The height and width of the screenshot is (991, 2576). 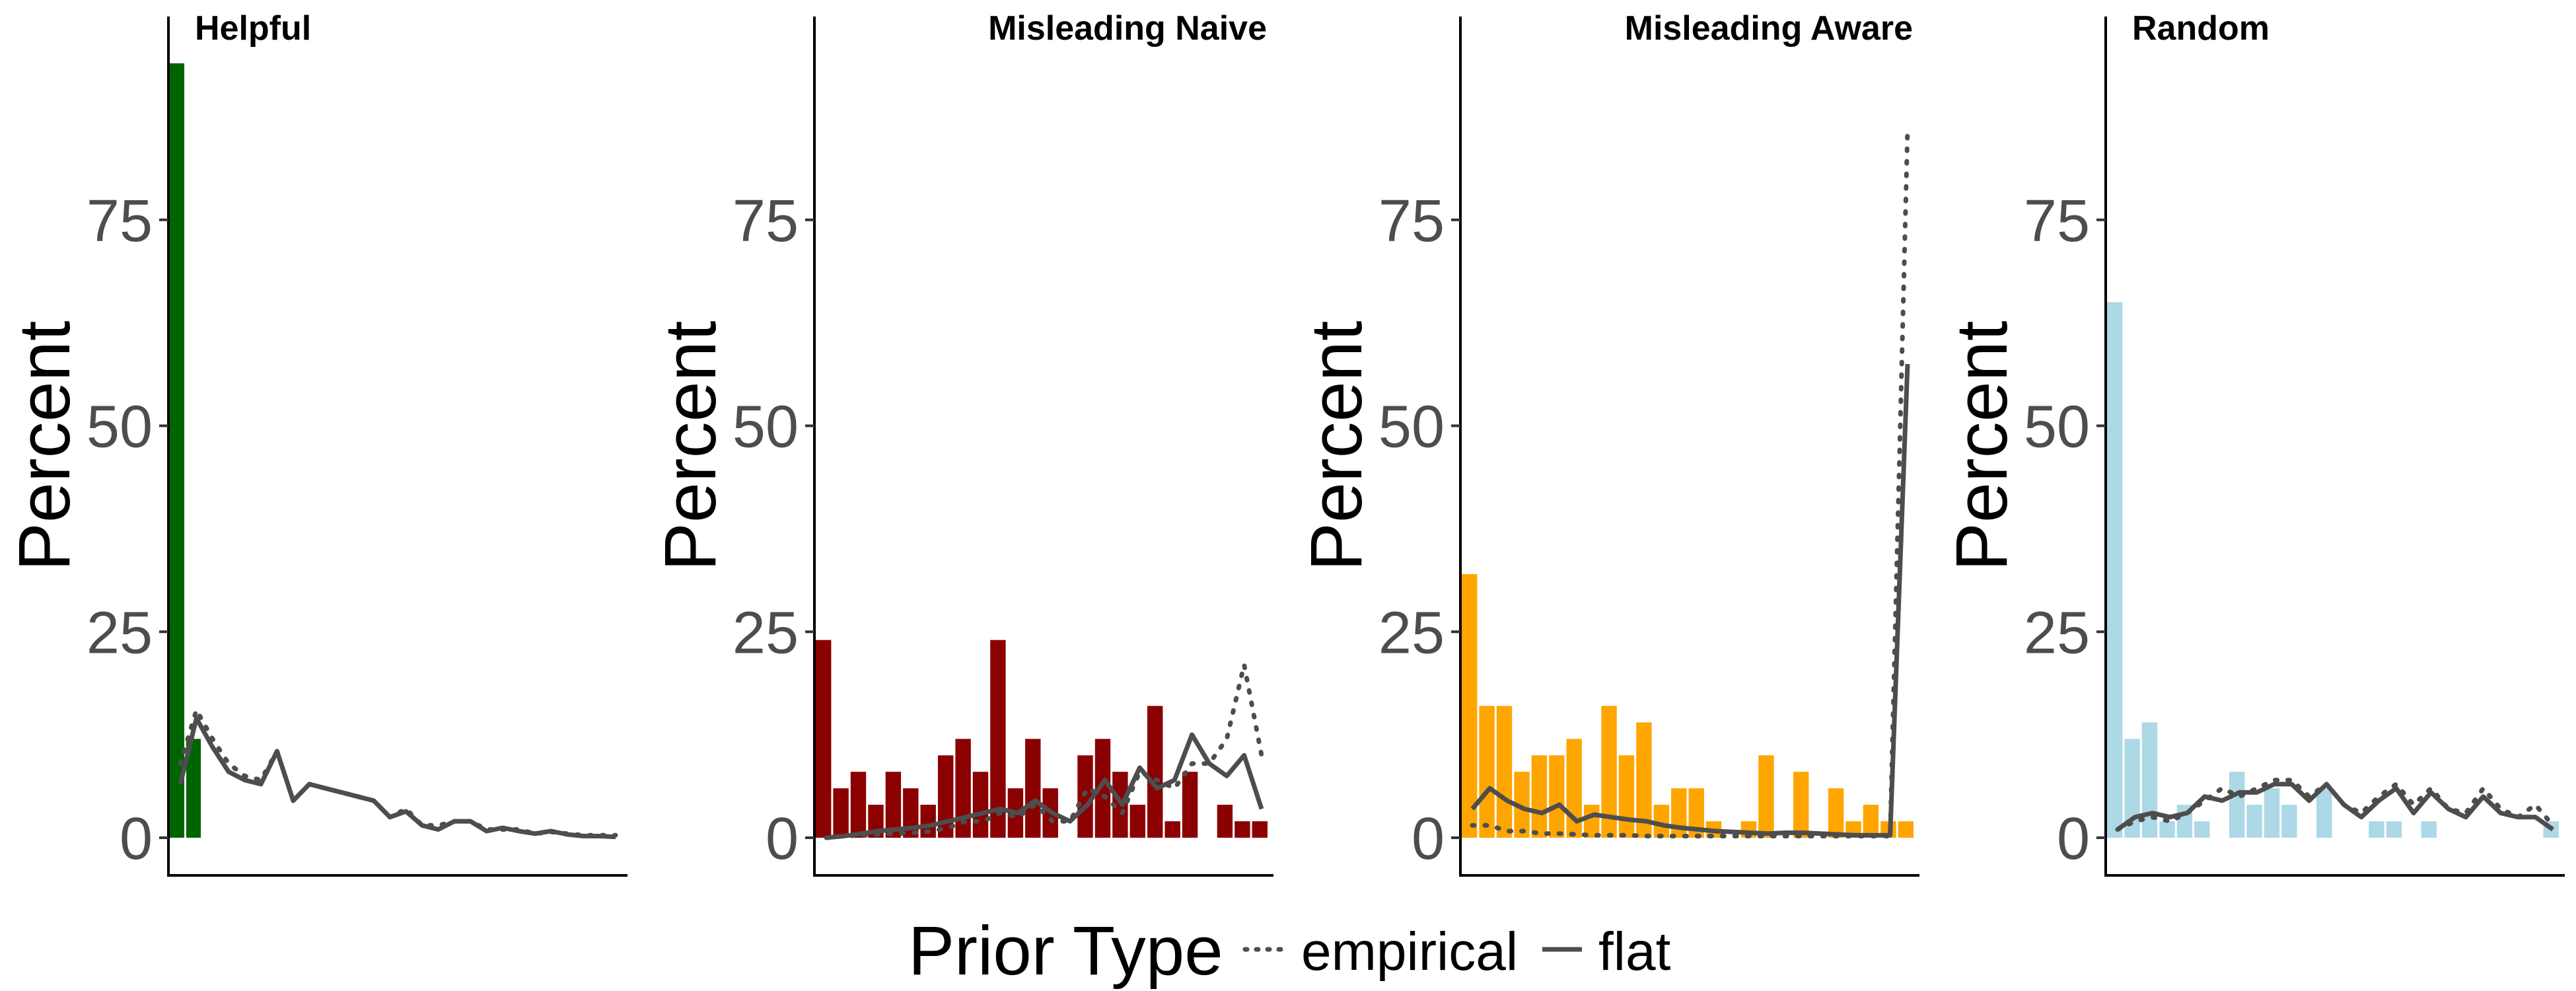 What do you see at coordinates (783, 839) in the screenshot?
I see `y-tick-label-misleading-naive-0: 0` at bounding box center [783, 839].